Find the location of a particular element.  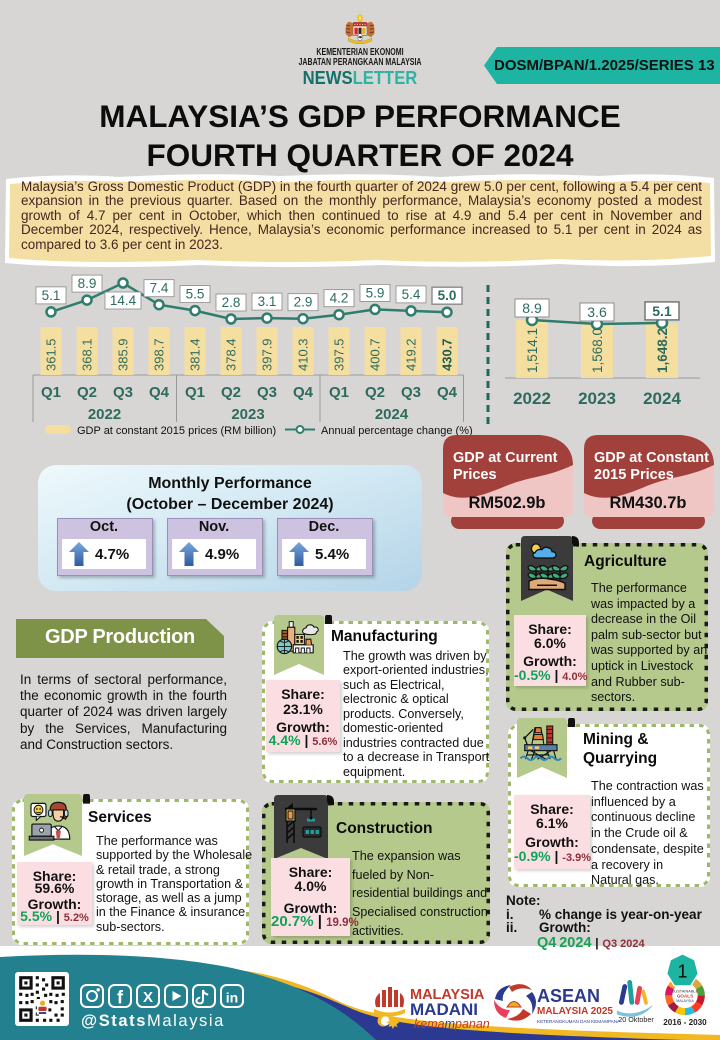

svg-text: 3.6 is located at coordinates (597, 312).